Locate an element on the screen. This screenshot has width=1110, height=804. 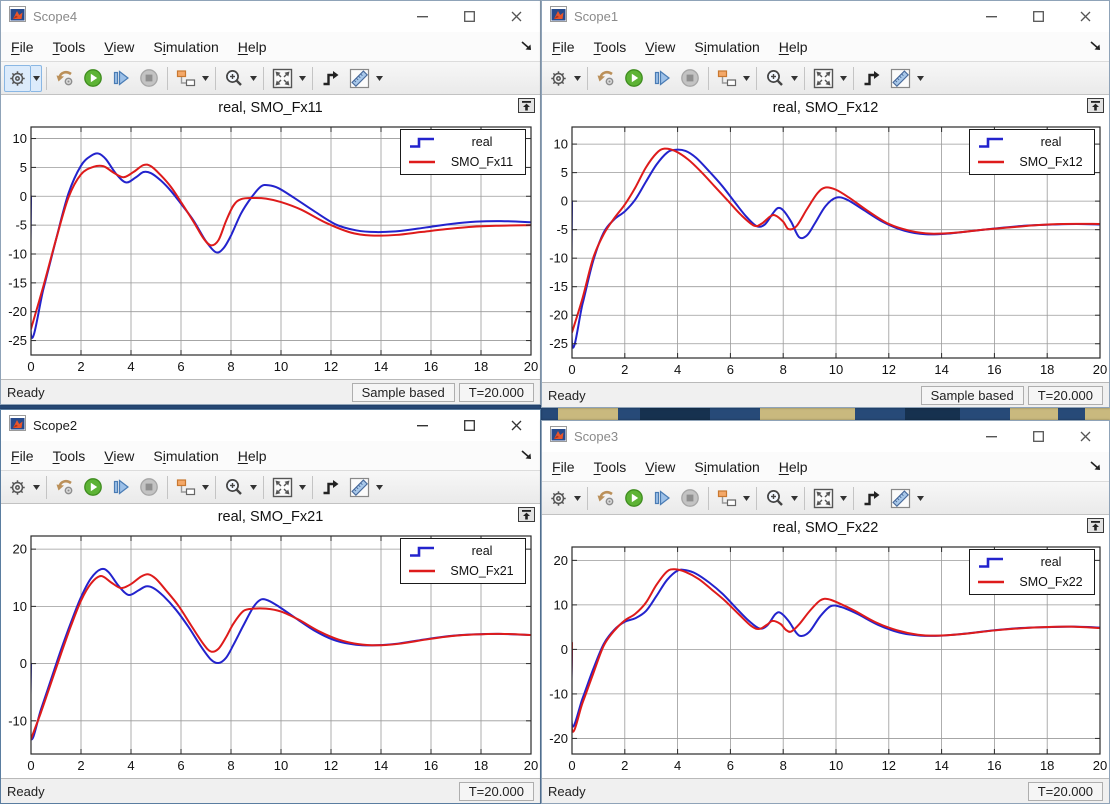
title-bar: Scope1 is located at coordinates (825, 16).